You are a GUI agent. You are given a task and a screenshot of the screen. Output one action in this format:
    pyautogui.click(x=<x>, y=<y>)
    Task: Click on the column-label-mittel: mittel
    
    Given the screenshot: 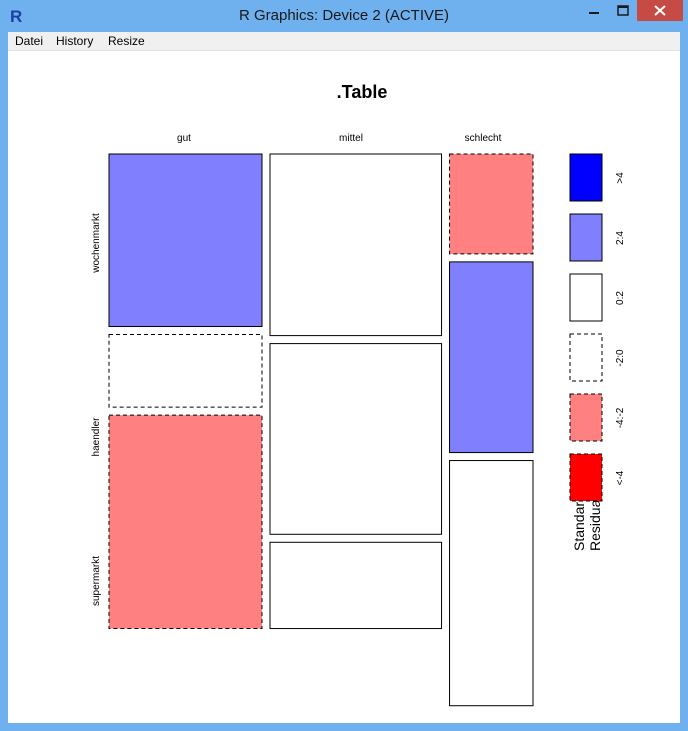 What is the action you would take?
    pyautogui.click(x=351, y=138)
    